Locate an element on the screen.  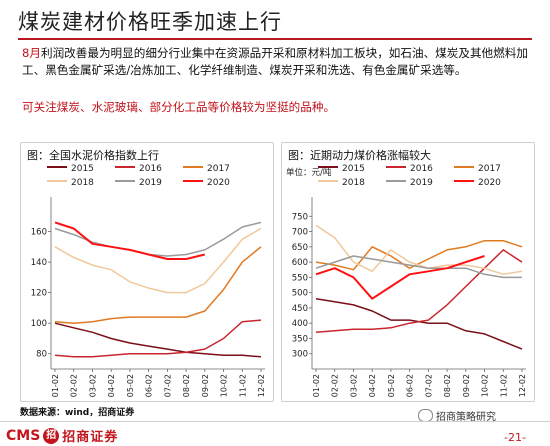
cement-y-tick-label: 160 is located at coordinates (39, 233).